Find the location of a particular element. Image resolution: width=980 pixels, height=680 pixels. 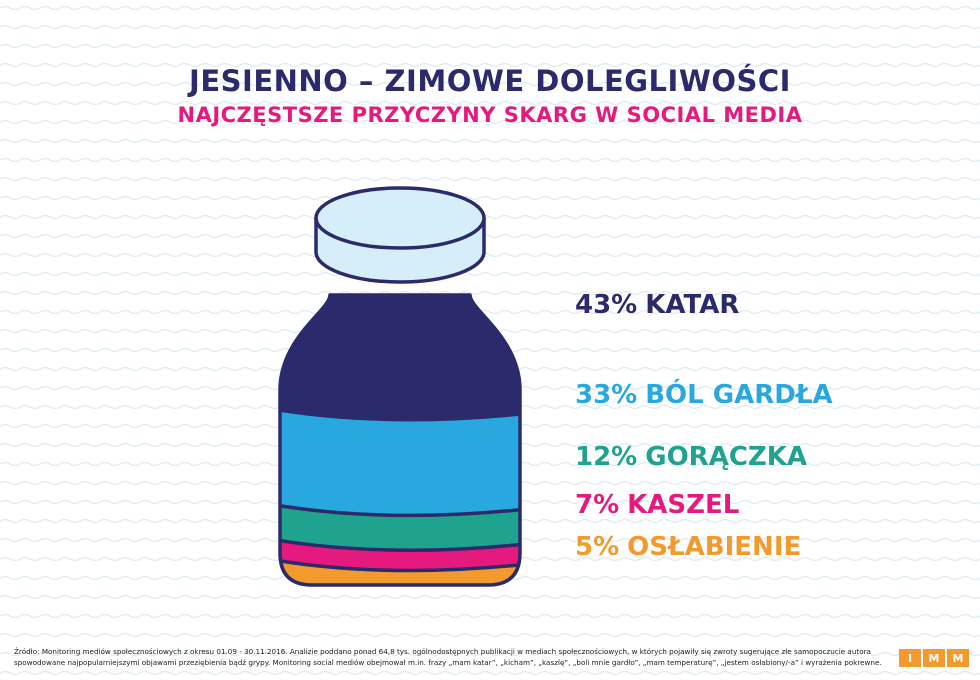

data-label: 7% is located at coordinates (597, 505).